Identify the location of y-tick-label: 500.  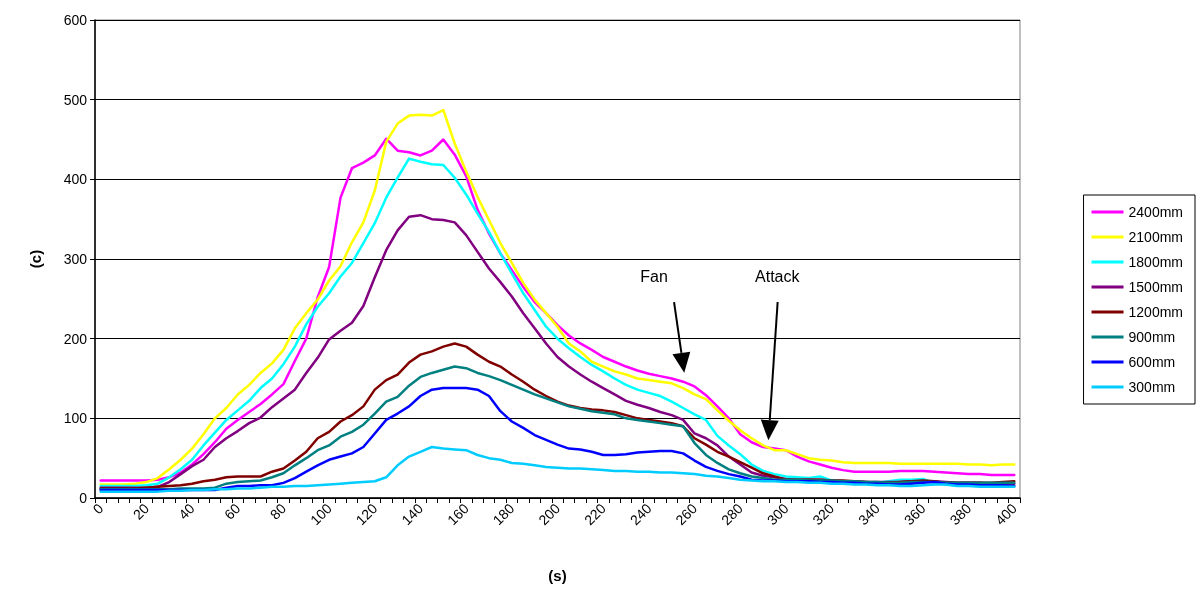
(75, 99).